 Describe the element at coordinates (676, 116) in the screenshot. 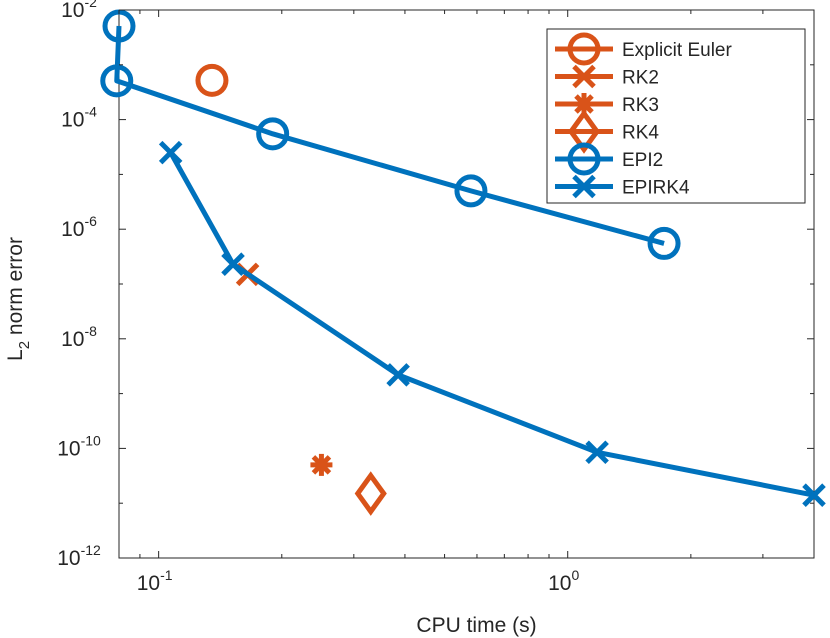

I see `legend: Explicit Euler RK2 RK3 RK4 EPI2 EPIRK4` at that location.